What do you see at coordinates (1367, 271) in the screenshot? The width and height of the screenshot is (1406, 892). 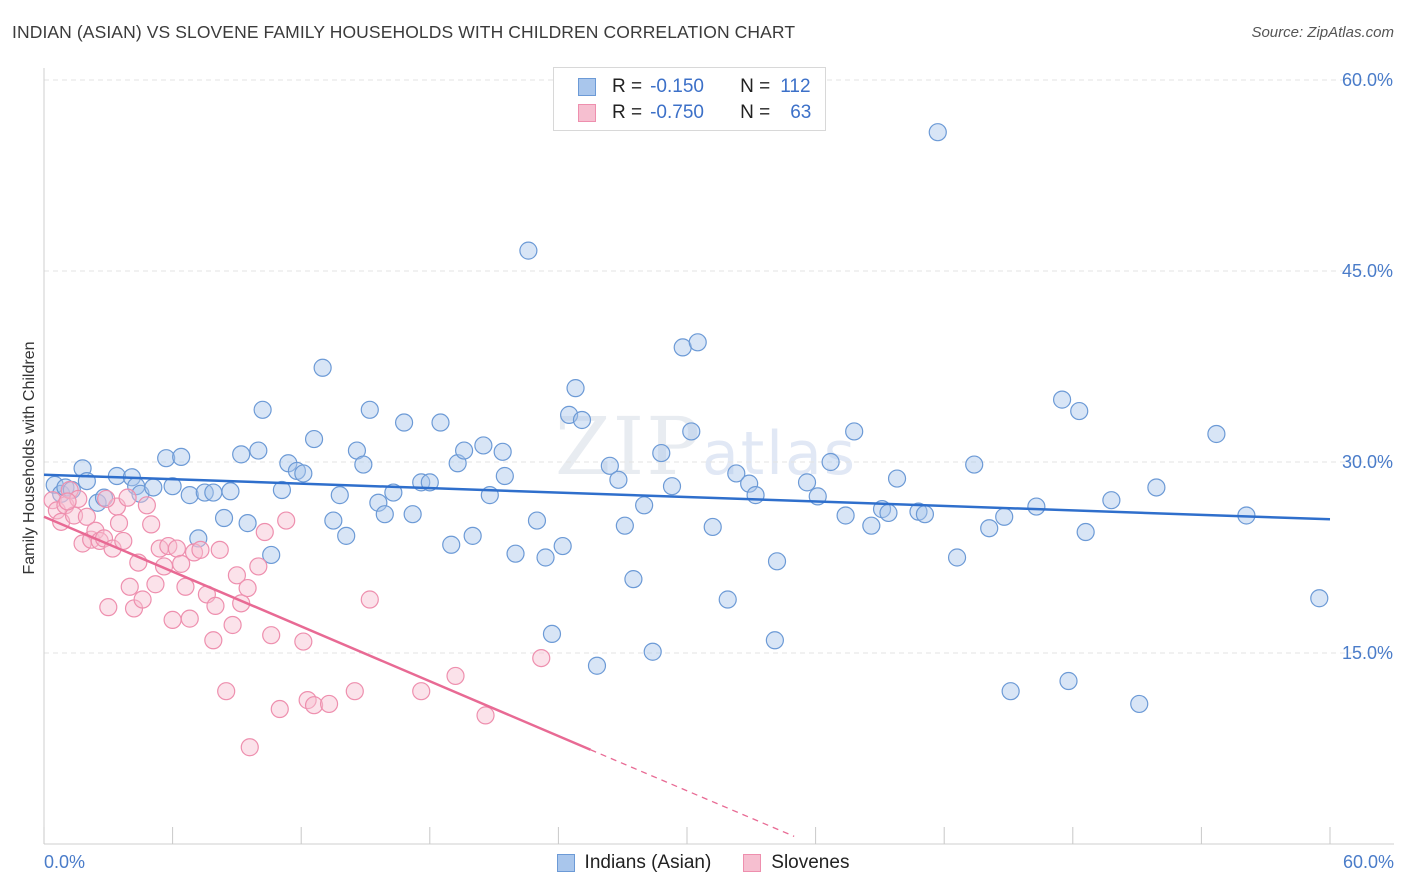 I see `y-tick-label-45: 45.0%` at bounding box center [1367, 271].